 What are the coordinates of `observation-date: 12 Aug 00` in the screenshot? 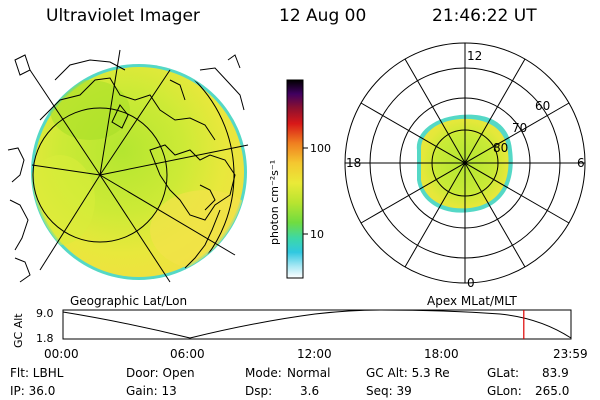 It's located at (323, 16).